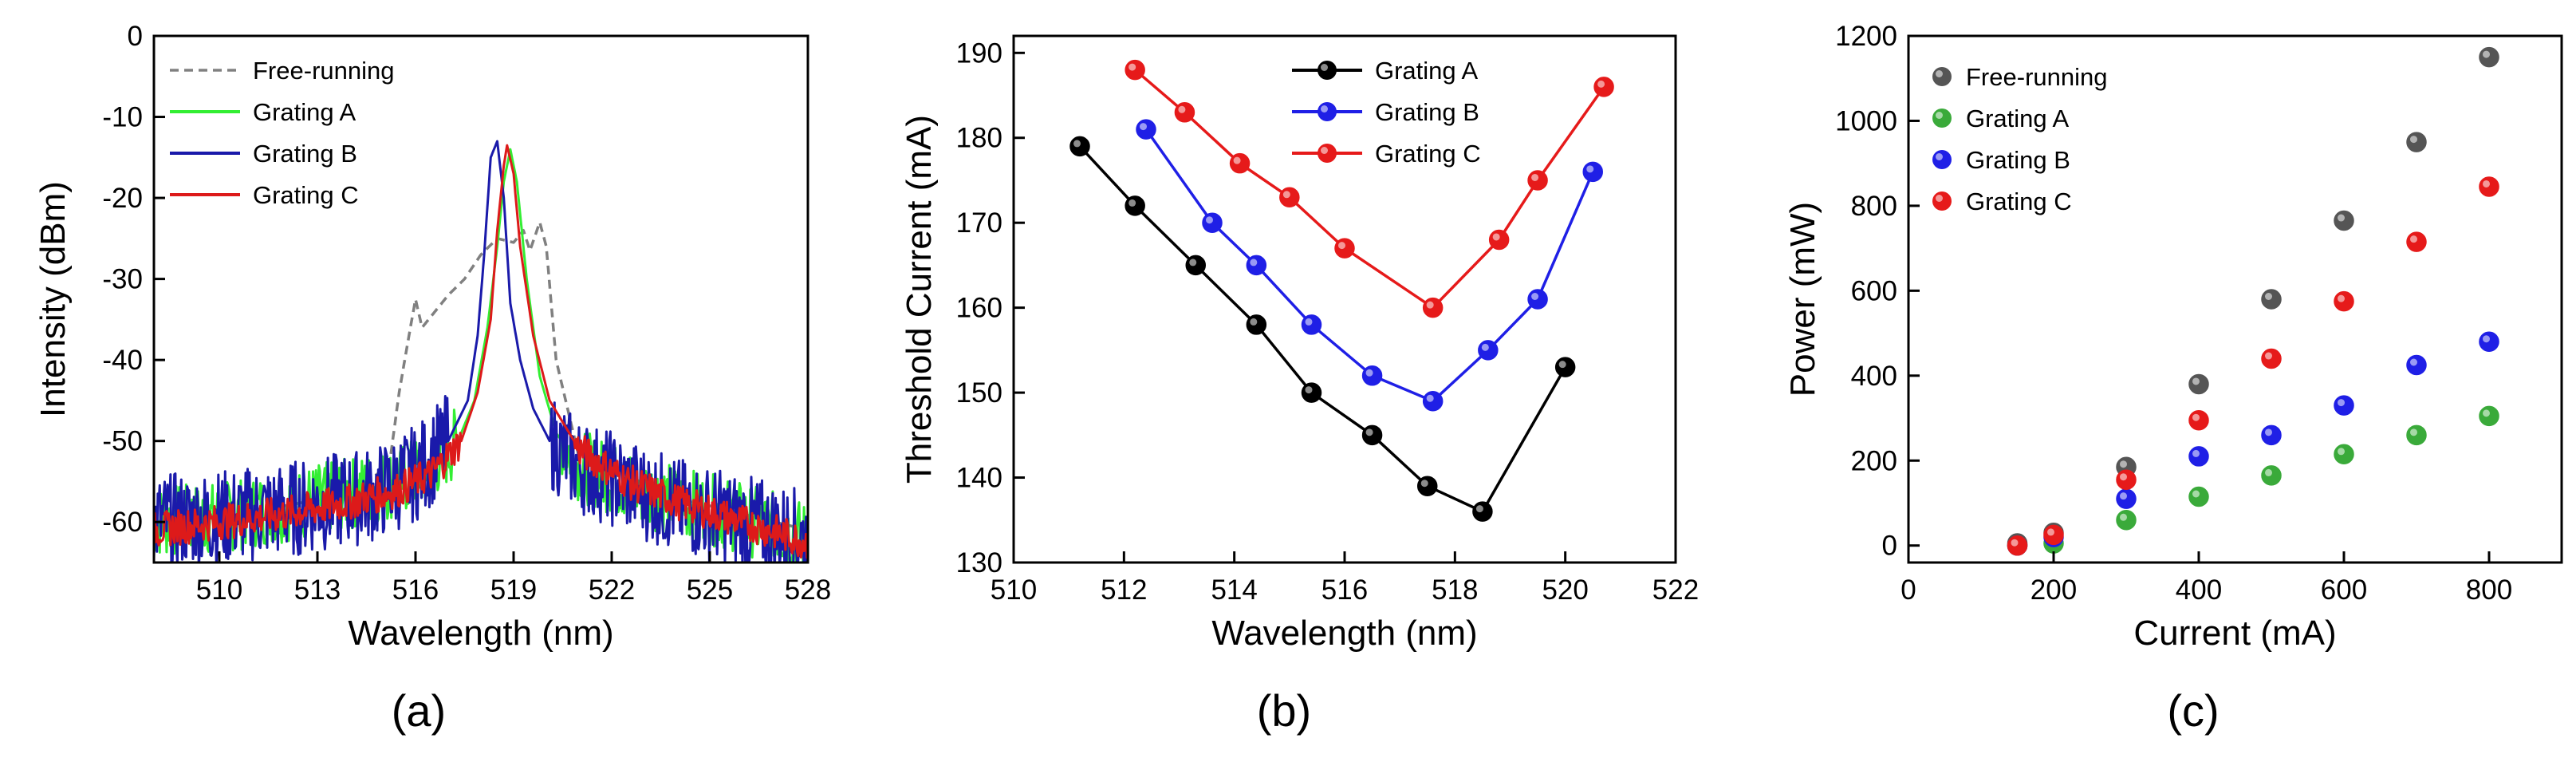 The image size is (2576, 758). I want to click on x-tick-label: 520, so click(1565, 590).